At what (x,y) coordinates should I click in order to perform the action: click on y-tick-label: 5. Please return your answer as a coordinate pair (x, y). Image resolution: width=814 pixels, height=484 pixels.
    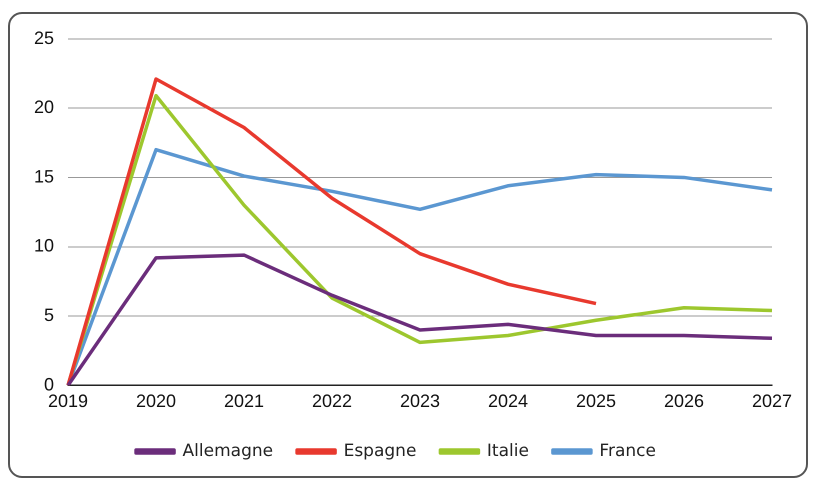
    Looking at the image, I should click on (49, 315).